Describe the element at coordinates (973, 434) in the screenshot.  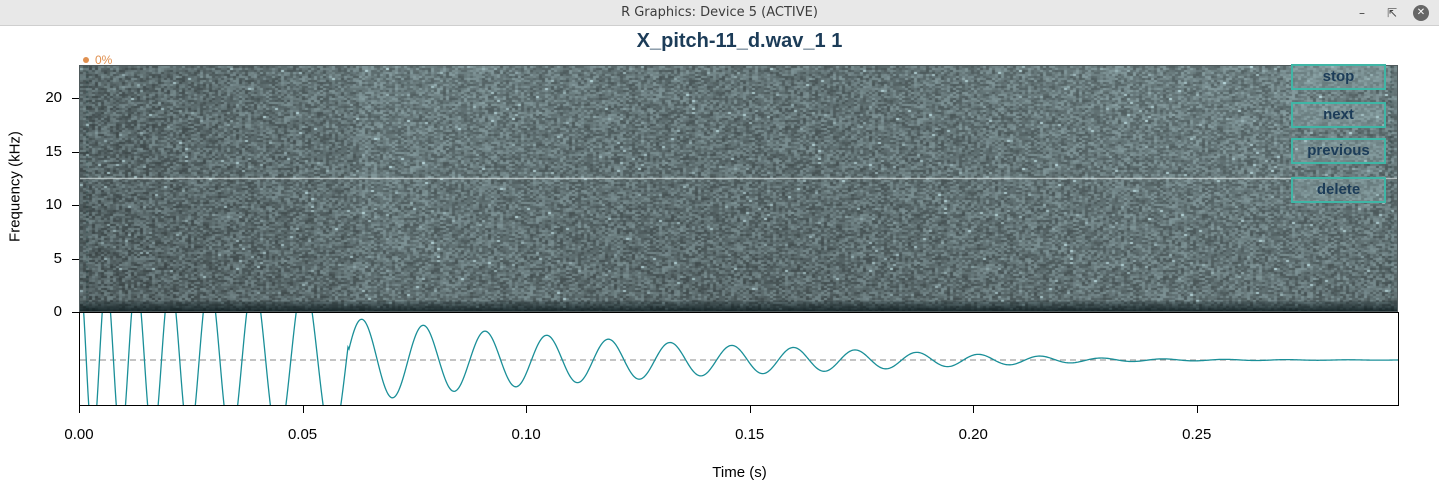
I see `x-tick-label: 0.20` at that location.